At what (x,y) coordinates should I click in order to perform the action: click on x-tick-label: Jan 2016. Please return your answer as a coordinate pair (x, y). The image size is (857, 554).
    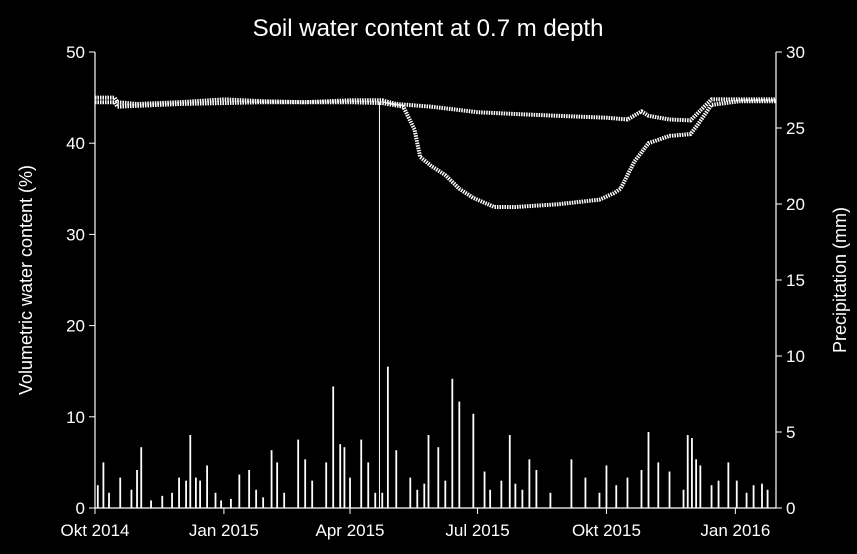
    Looking at the image, I should click on (735, 530).